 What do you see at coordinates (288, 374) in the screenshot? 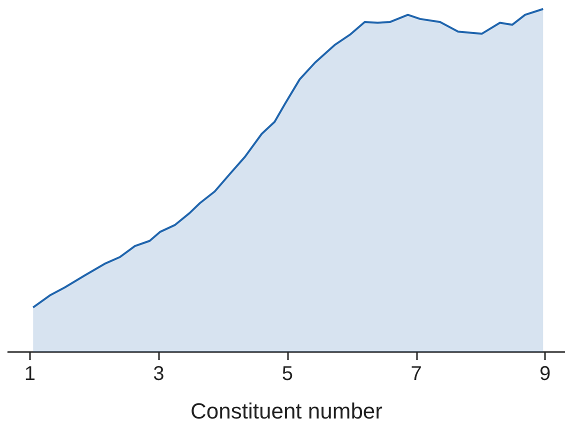
I see `x-tick-label: 5` at bounding box center [288, 374].